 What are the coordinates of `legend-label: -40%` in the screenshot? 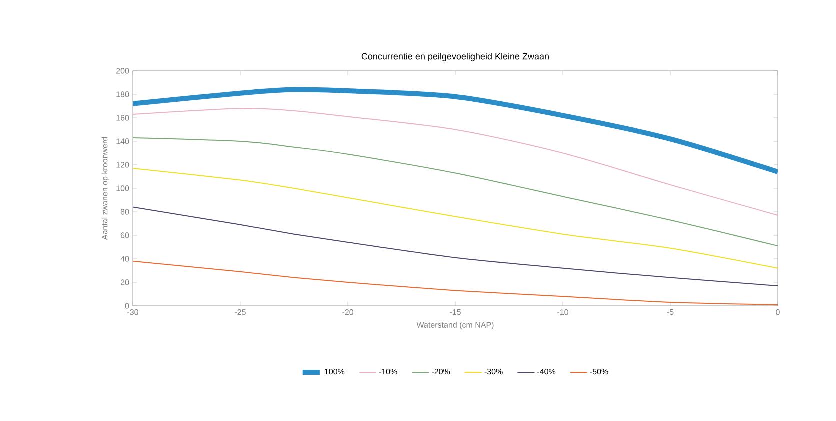 It's located at (547, 371).